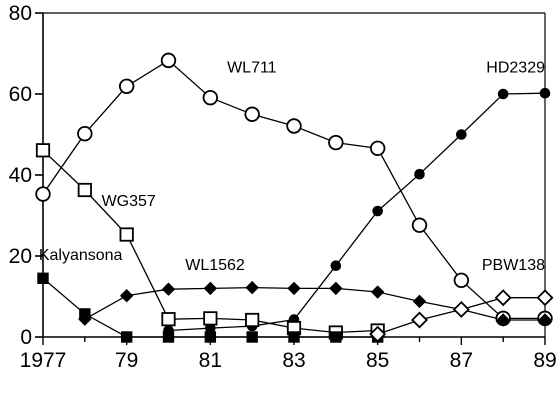  I want to click on y-tick-label: 60, so click(20, 94).